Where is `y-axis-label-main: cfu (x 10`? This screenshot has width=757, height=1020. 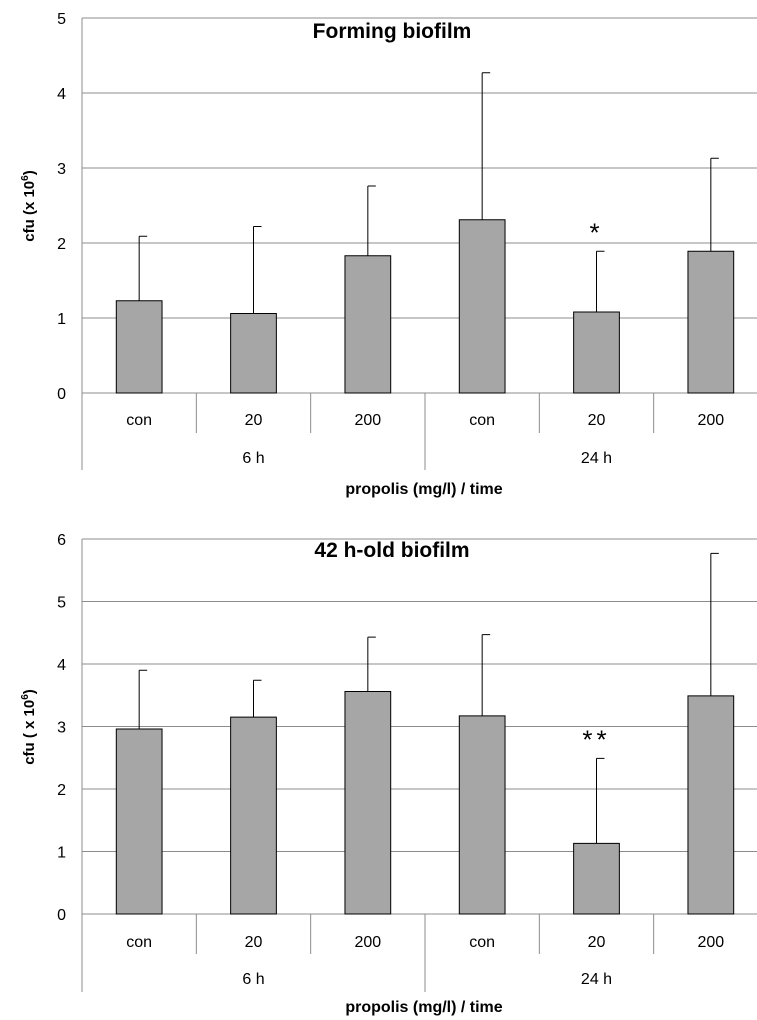
y-axis-label-main: cfu (x 10 is located at coordinates (29, 211).